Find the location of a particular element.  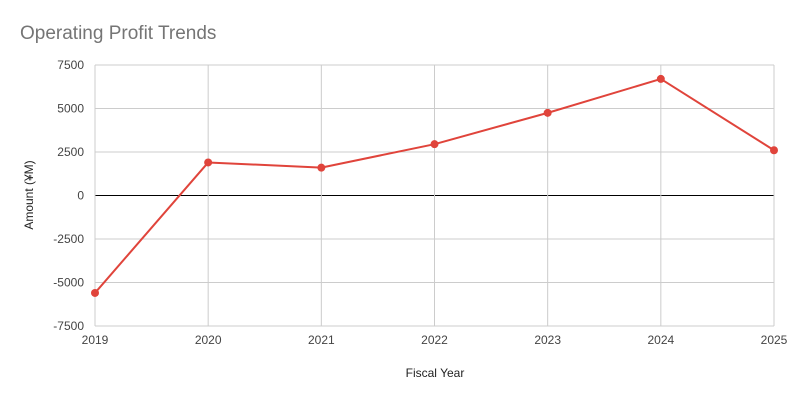

y-tick-label: -7500 is located at coordinates (68, 326).